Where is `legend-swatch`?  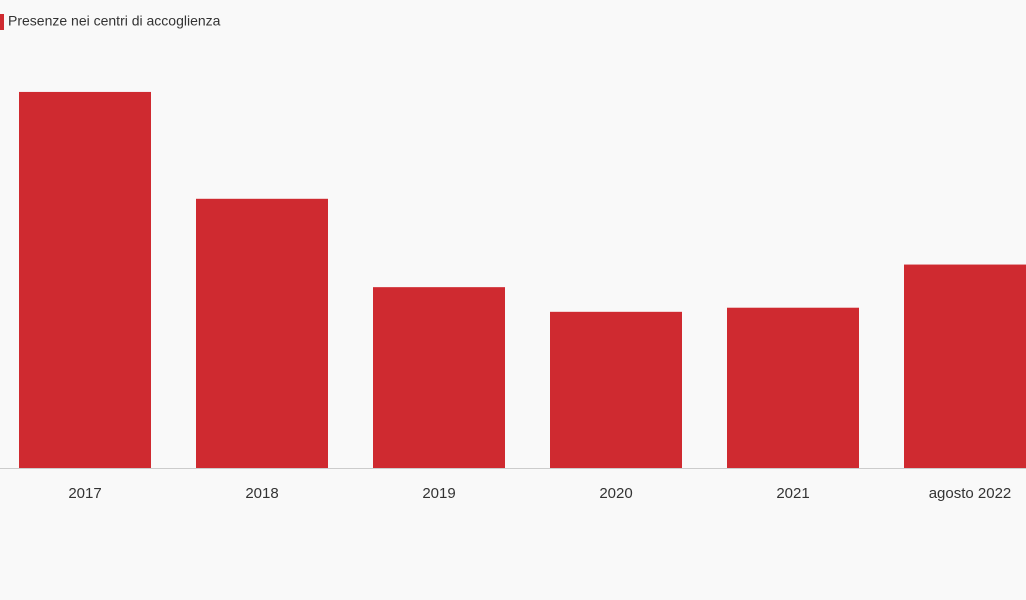
legend-swatch is located at coordinates (2, 22).